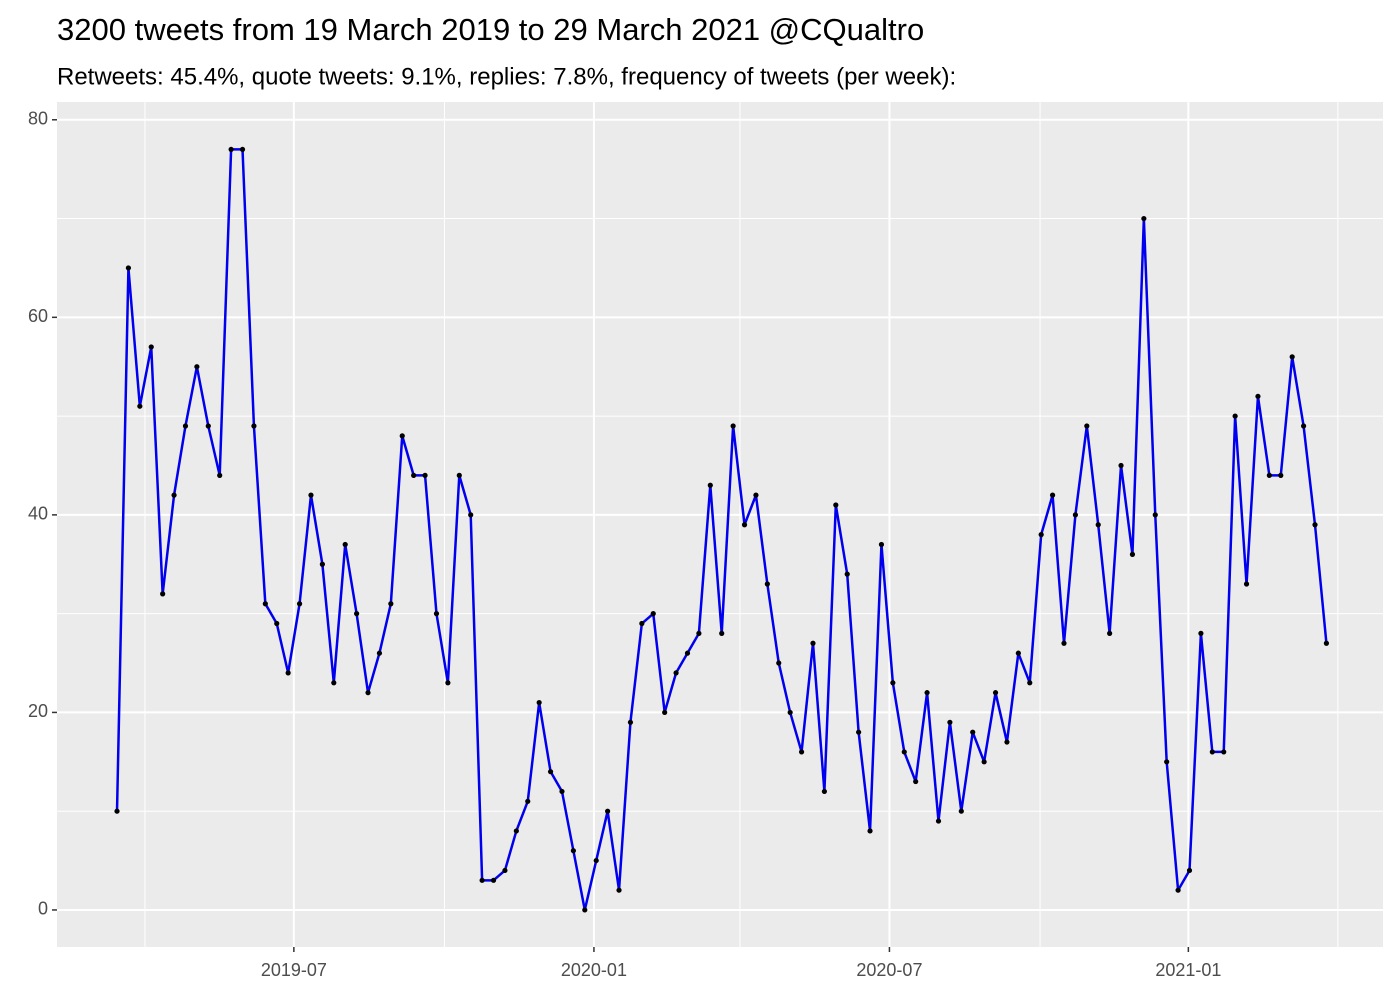 This screenshot has width=1400, height=1000. Describe the element at coordinates (889, 970) in the screenshot. I see `x-tick-label: 2020-07` at that location.